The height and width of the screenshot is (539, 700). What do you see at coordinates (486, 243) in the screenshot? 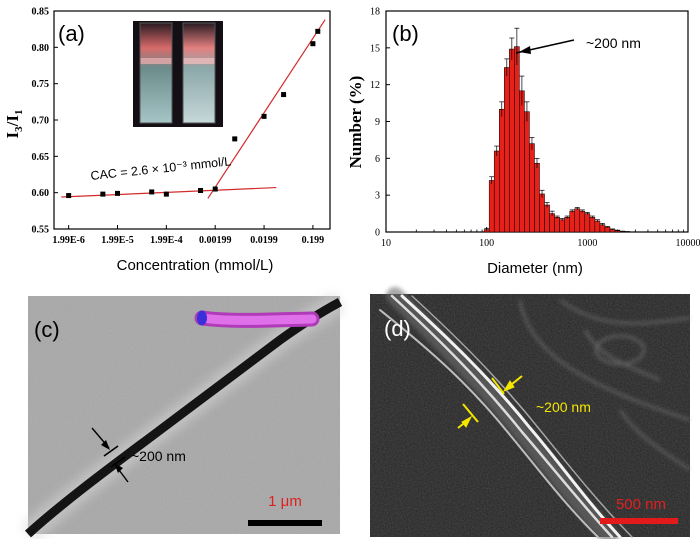
I see `panel-b-x-tick-label: 100` at bounding box center [486, 243].